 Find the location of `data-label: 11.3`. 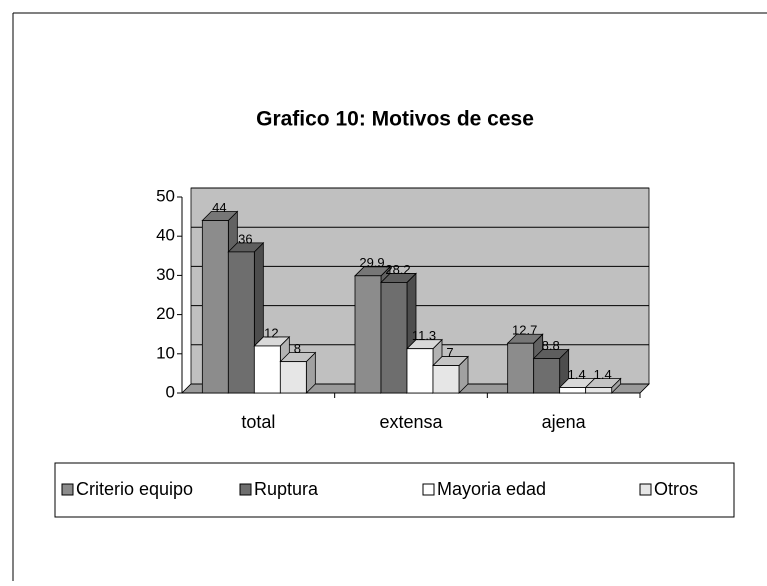

data-label: 11.3 is located at coordinates (424, 335).